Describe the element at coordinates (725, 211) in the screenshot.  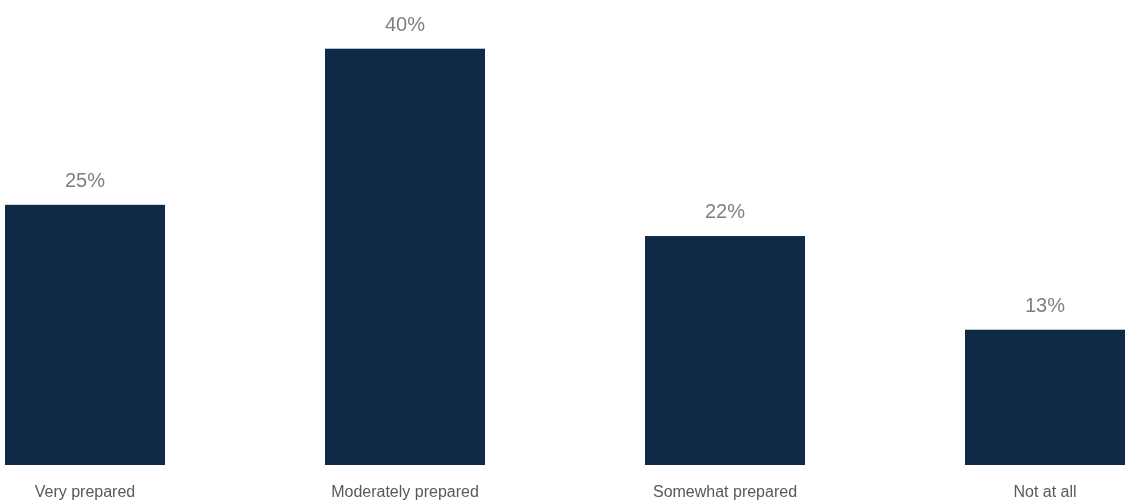
I see `data-label: 22%` at that location.